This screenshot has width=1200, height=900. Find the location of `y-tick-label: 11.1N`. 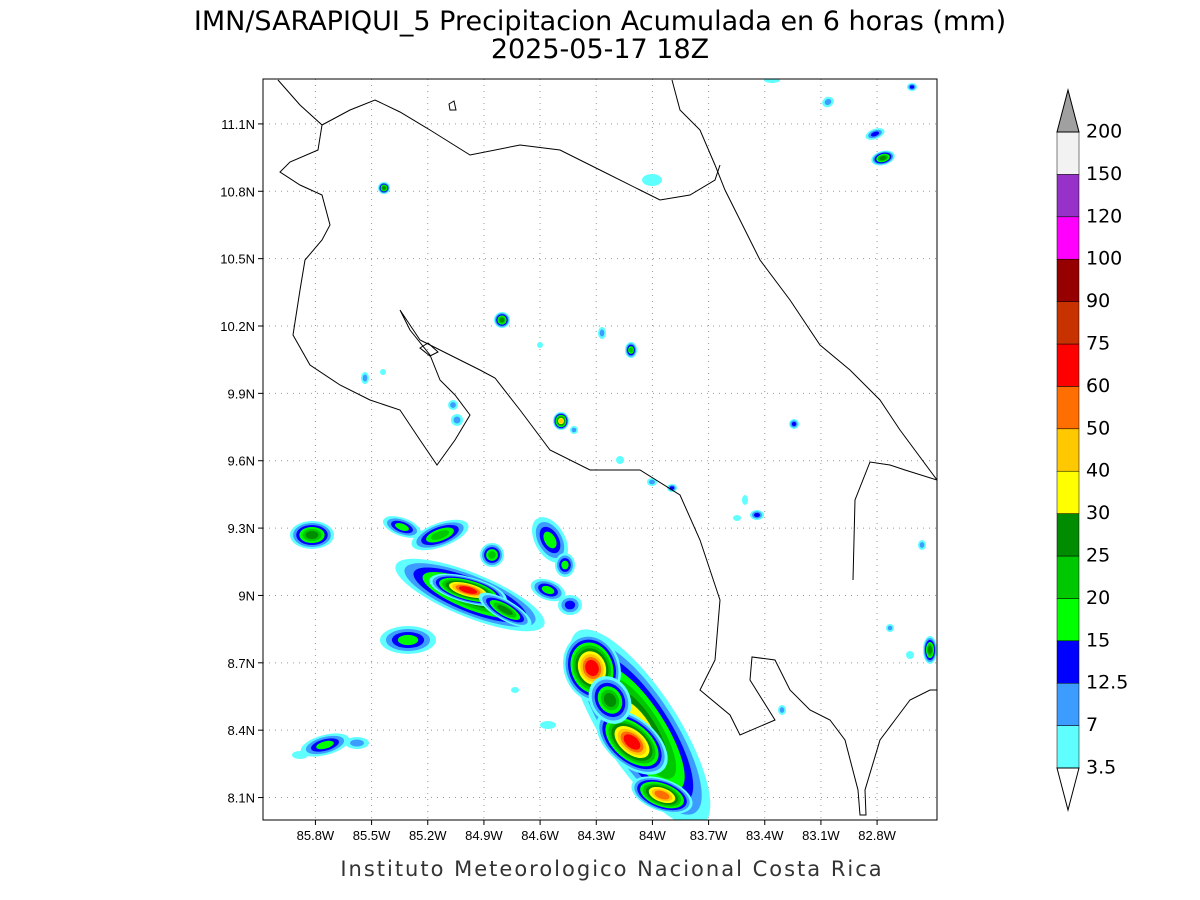

y-tick-label: 11.1N is located at coordinates (238, 124).